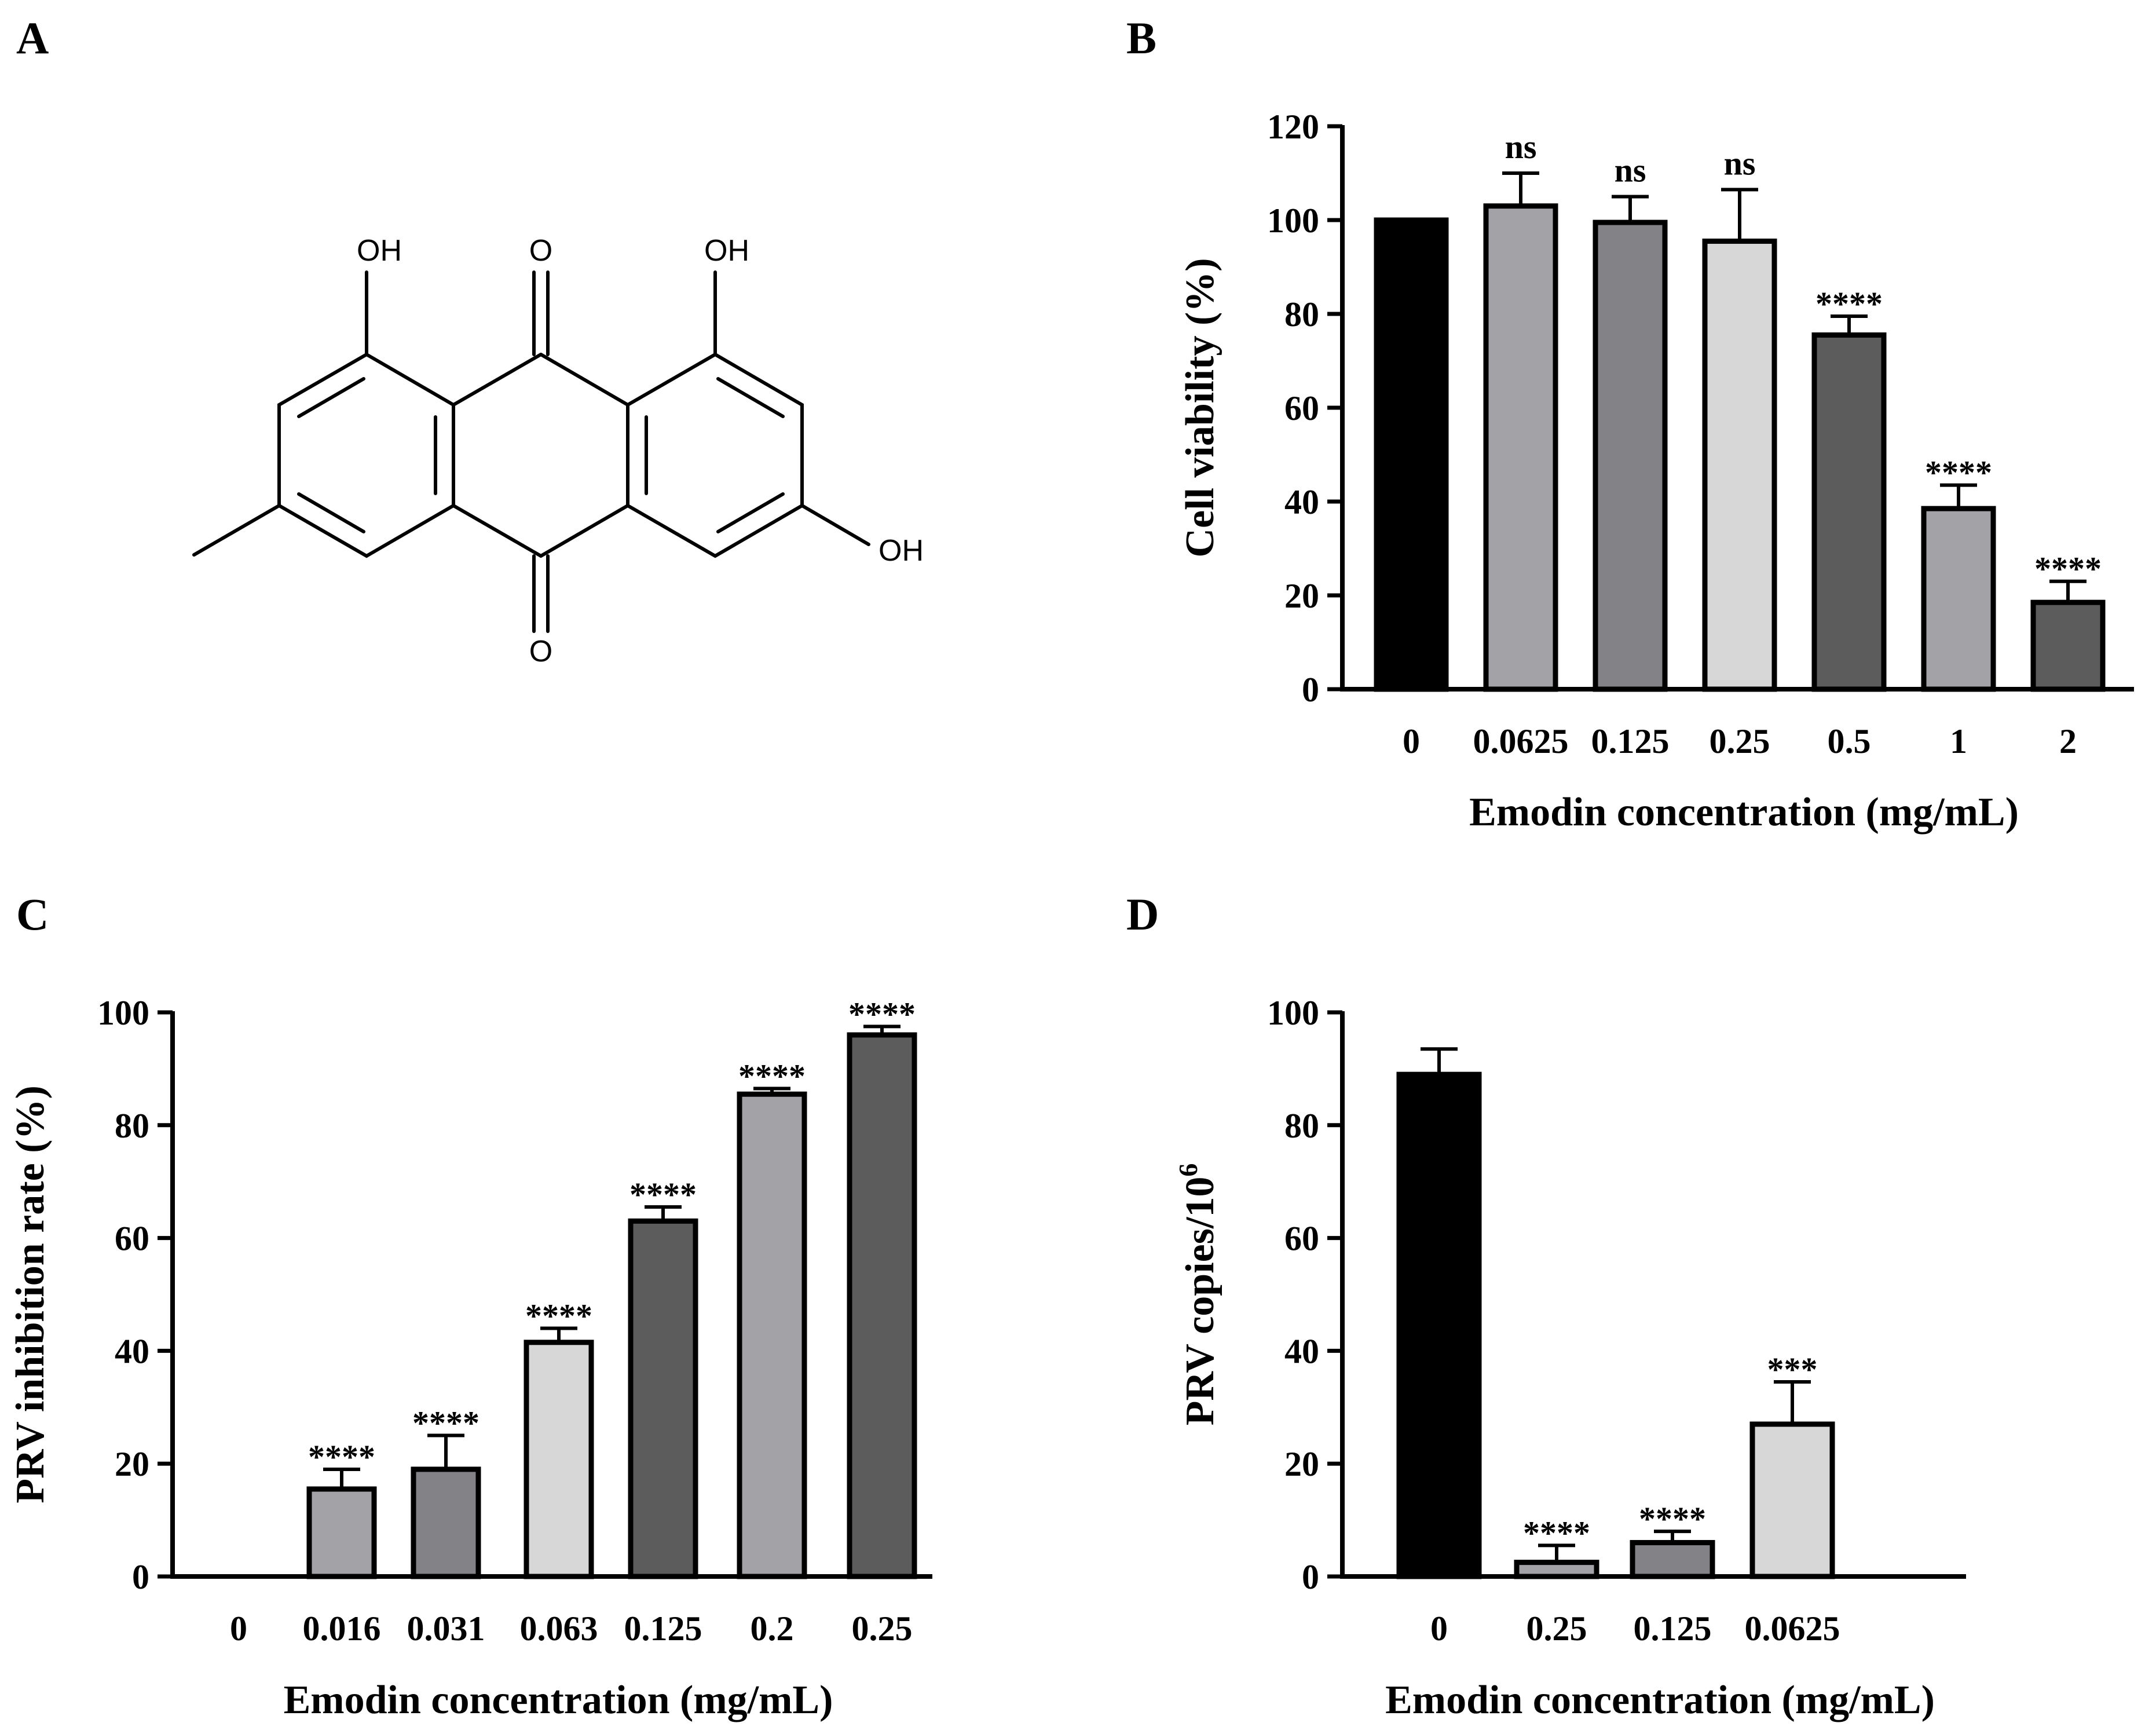 This screenshot has width=2156, height=1734. What do you see at coordinates (540, 251) in the screenshot?
I see `atom-o-top: O` at bounding box center [540, 251].